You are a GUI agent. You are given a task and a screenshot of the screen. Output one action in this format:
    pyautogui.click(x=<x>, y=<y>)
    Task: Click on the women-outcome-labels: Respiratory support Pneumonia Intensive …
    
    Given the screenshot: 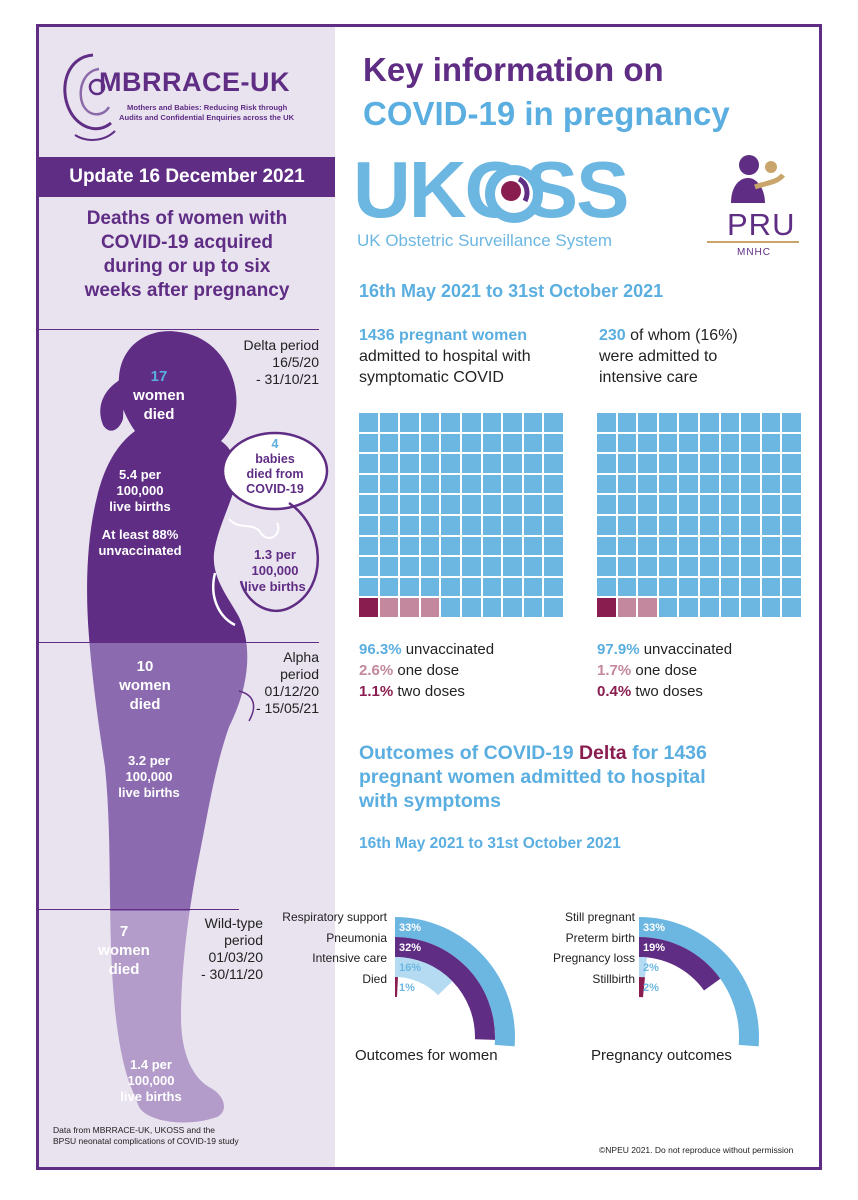 What is the action you would take?
    pyautogui.click(x=331, y=948)
    